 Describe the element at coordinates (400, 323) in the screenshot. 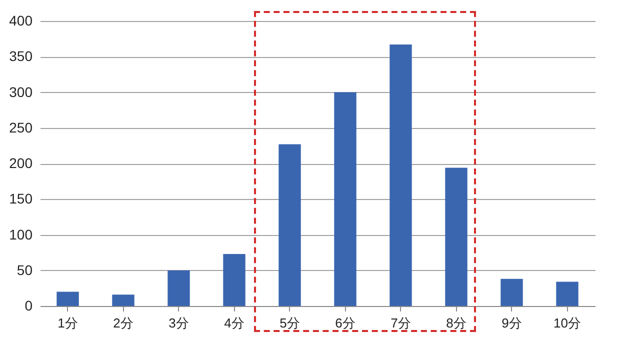

I see `x-tick-label: 7分` at that location.